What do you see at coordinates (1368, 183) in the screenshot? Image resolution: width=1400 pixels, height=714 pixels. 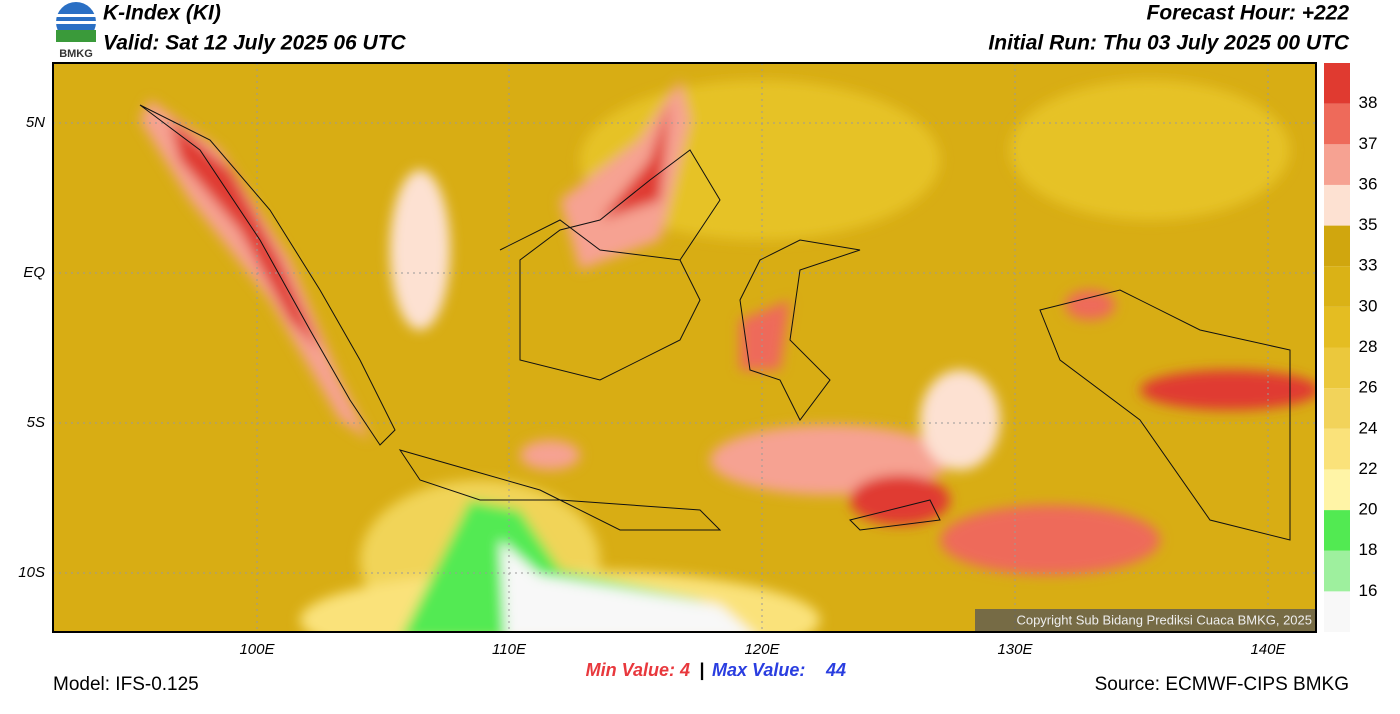 I see `colorbar-label: 36` at bounding box center [1368, 183].